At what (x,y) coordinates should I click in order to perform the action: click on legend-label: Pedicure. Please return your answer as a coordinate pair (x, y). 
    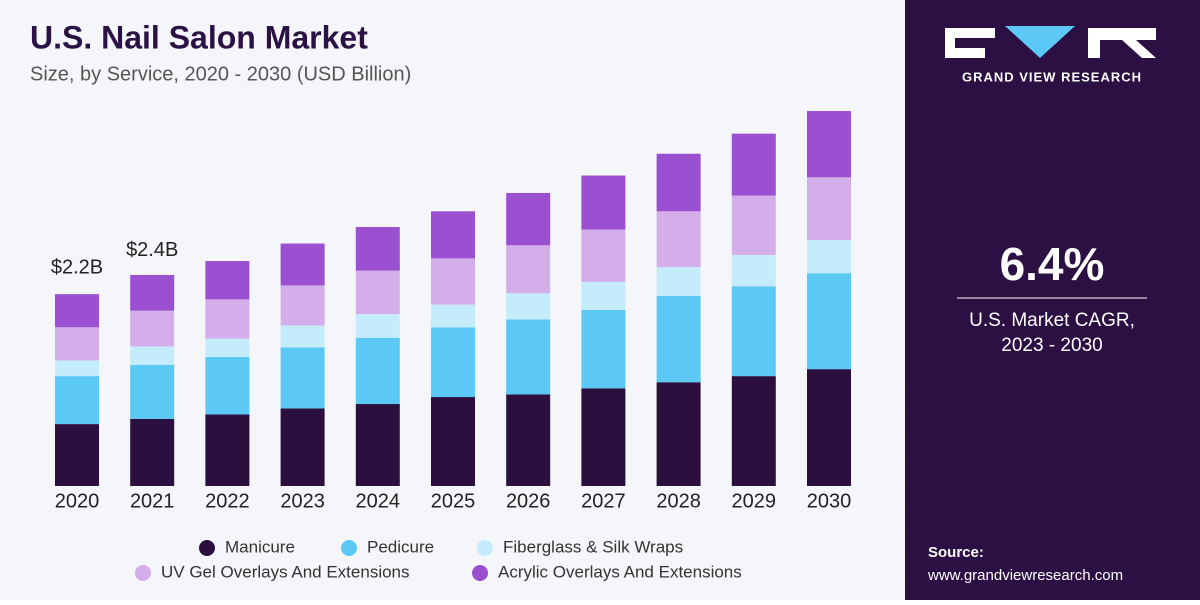
    Looking at the image, I should click on (400, 546).